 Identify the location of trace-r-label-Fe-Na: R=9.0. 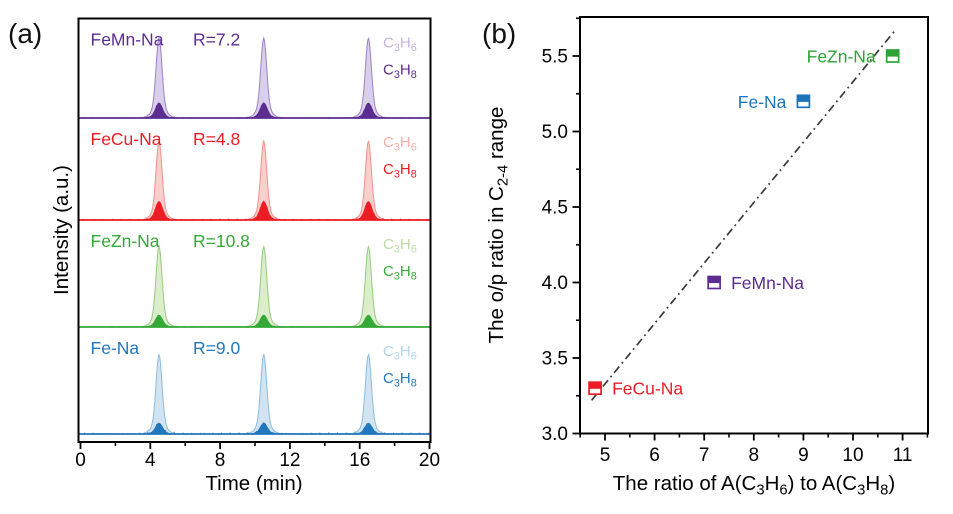
(216, 348).